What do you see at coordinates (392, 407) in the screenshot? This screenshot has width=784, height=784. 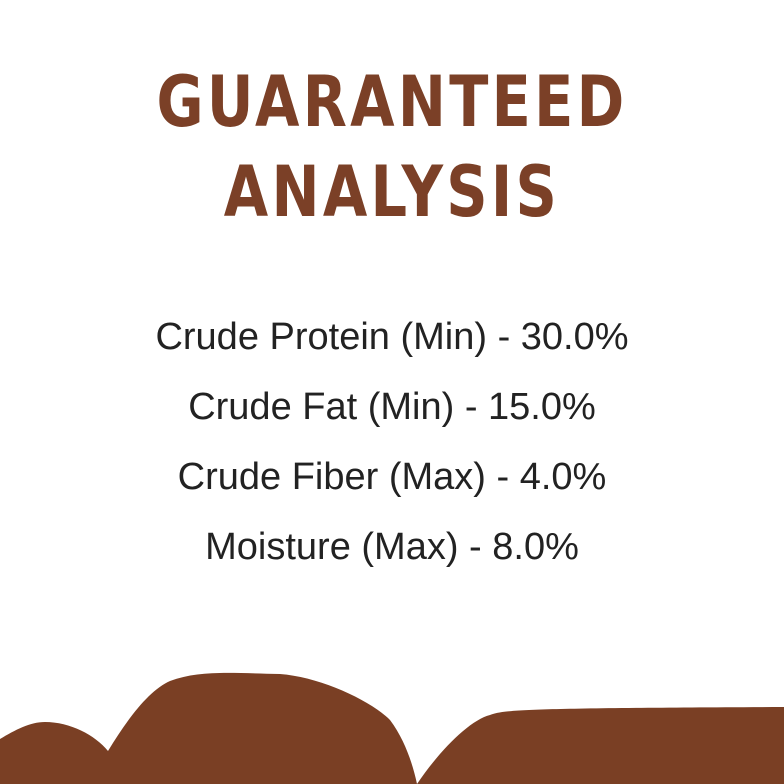 I see `analysis-item-fat: Crude Fat (Min) - 15.0%` at bounding box center [392, 407].